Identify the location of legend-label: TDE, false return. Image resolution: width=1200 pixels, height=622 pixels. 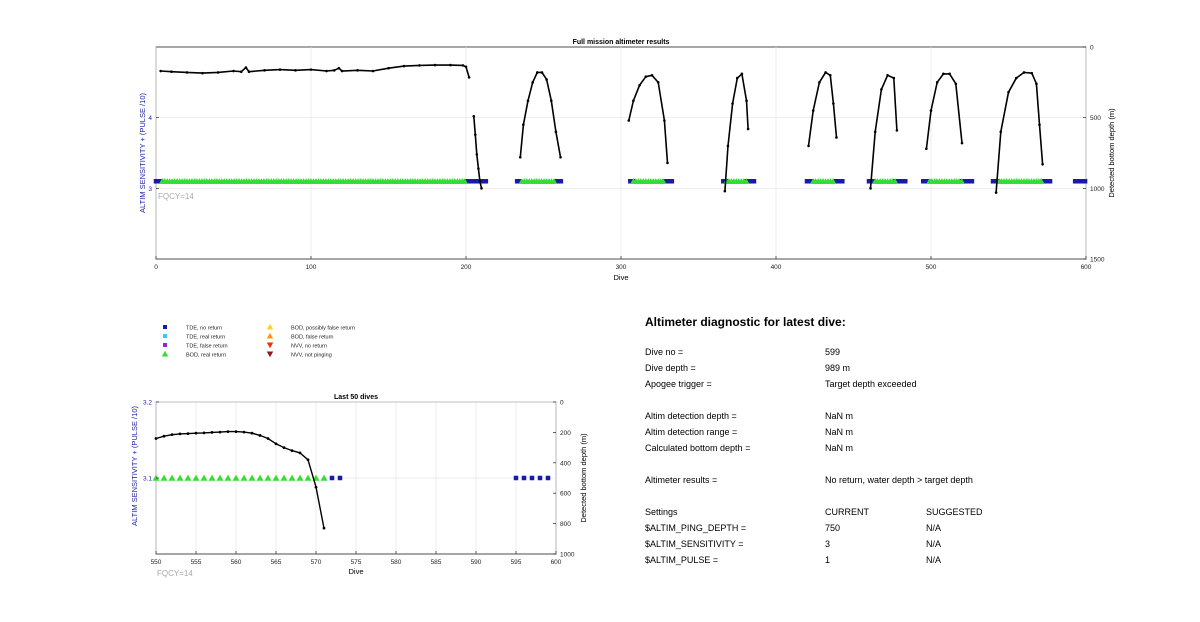
(207, 347).